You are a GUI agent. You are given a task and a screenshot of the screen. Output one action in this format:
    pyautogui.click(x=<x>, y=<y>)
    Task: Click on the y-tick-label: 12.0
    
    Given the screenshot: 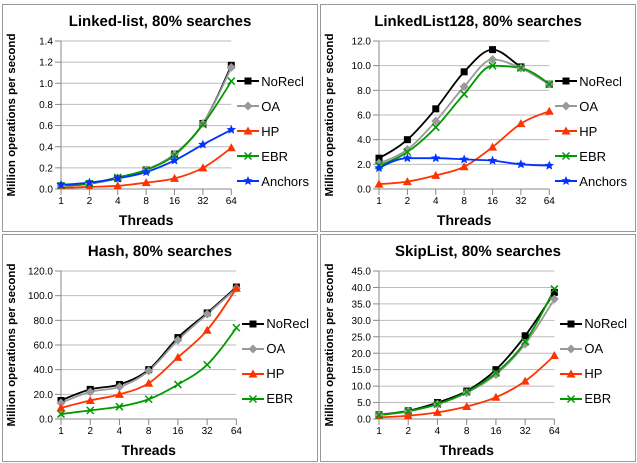 What is the action you would take?
    pyautogui.click(x=362, y=42)
    